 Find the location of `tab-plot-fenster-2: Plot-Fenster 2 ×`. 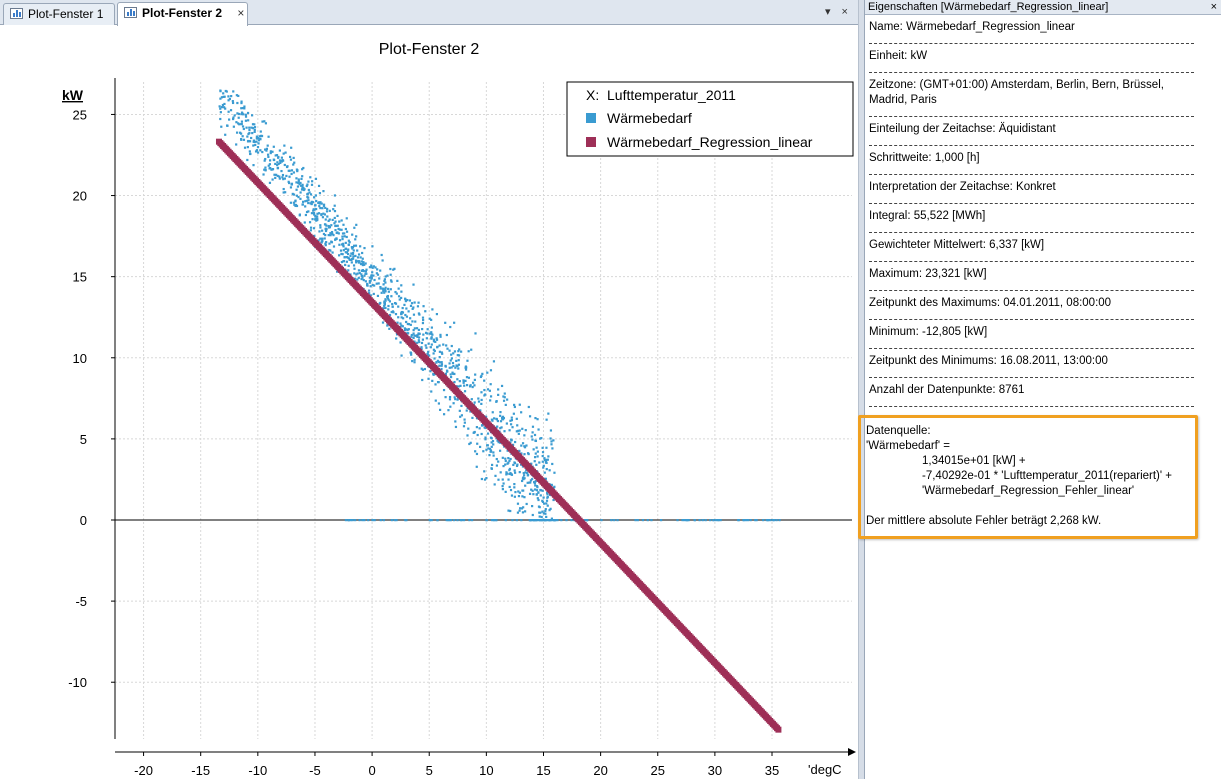

tab-plot-fenster-2: Plot-Fenster 2 × is located at coordinates (182, 14).